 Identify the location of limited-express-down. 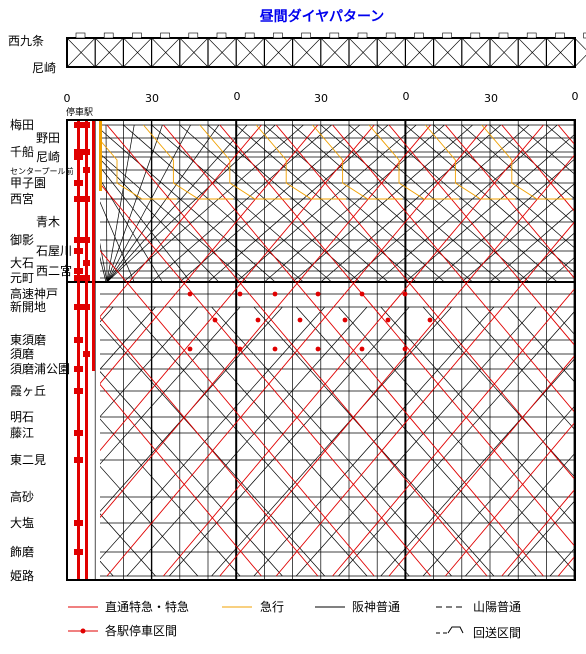
(481, 235).